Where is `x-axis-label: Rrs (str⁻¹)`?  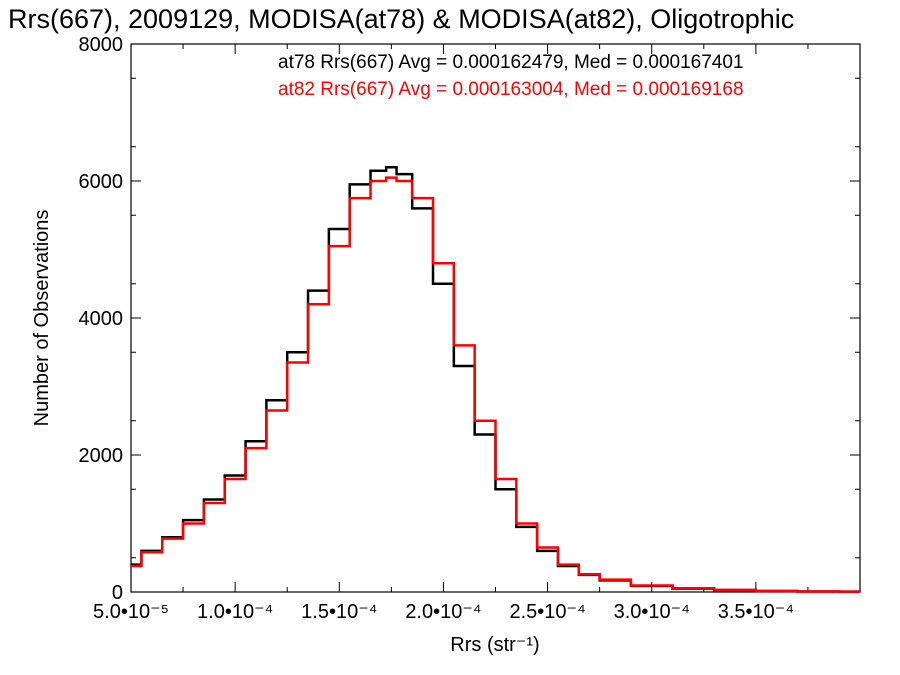
x-axis-label: Rrs (str⁻¹) is located at coordinates (494, 645).